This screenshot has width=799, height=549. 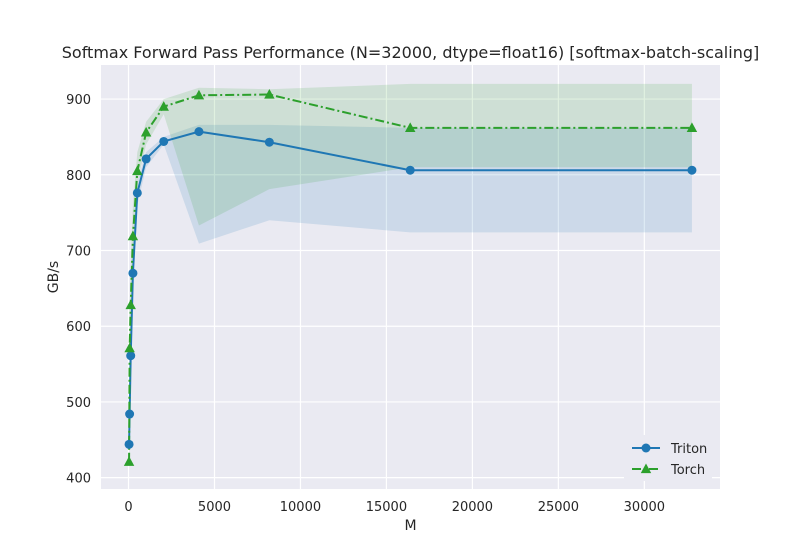 I want to click on y-tick-label: 600, so click(x=78, y=327).